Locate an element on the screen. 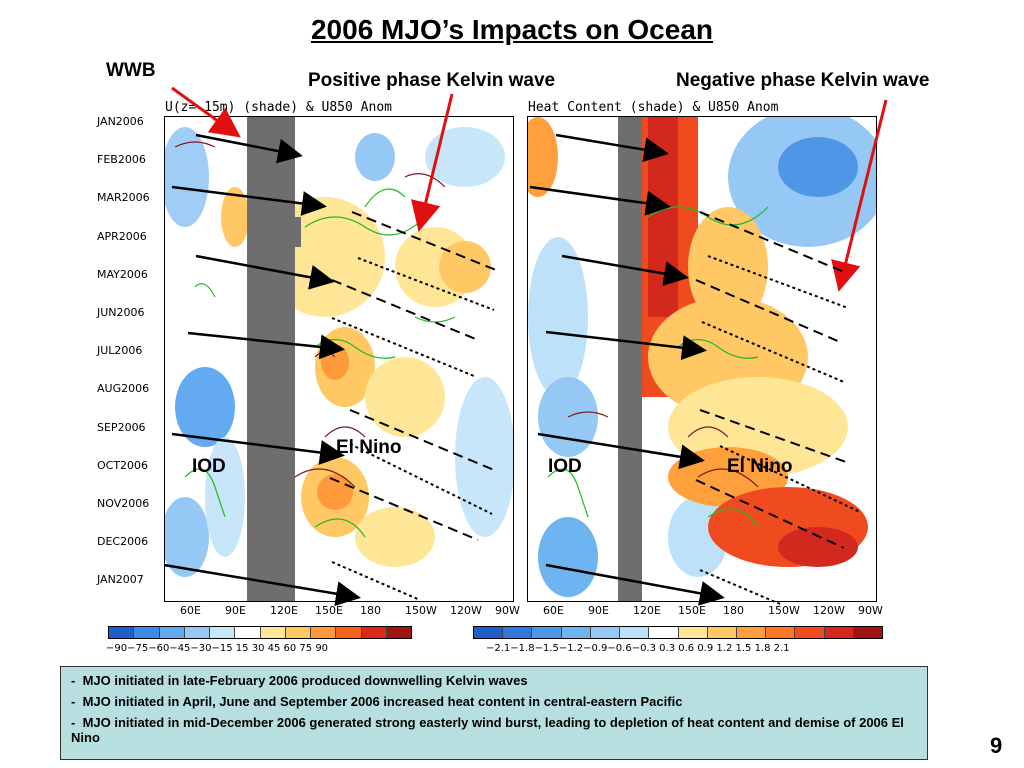 Image resolution: width=1024 pixels, height=768 pixels. y-tick-label: FEB2006 is located at coordinates (121, 160).